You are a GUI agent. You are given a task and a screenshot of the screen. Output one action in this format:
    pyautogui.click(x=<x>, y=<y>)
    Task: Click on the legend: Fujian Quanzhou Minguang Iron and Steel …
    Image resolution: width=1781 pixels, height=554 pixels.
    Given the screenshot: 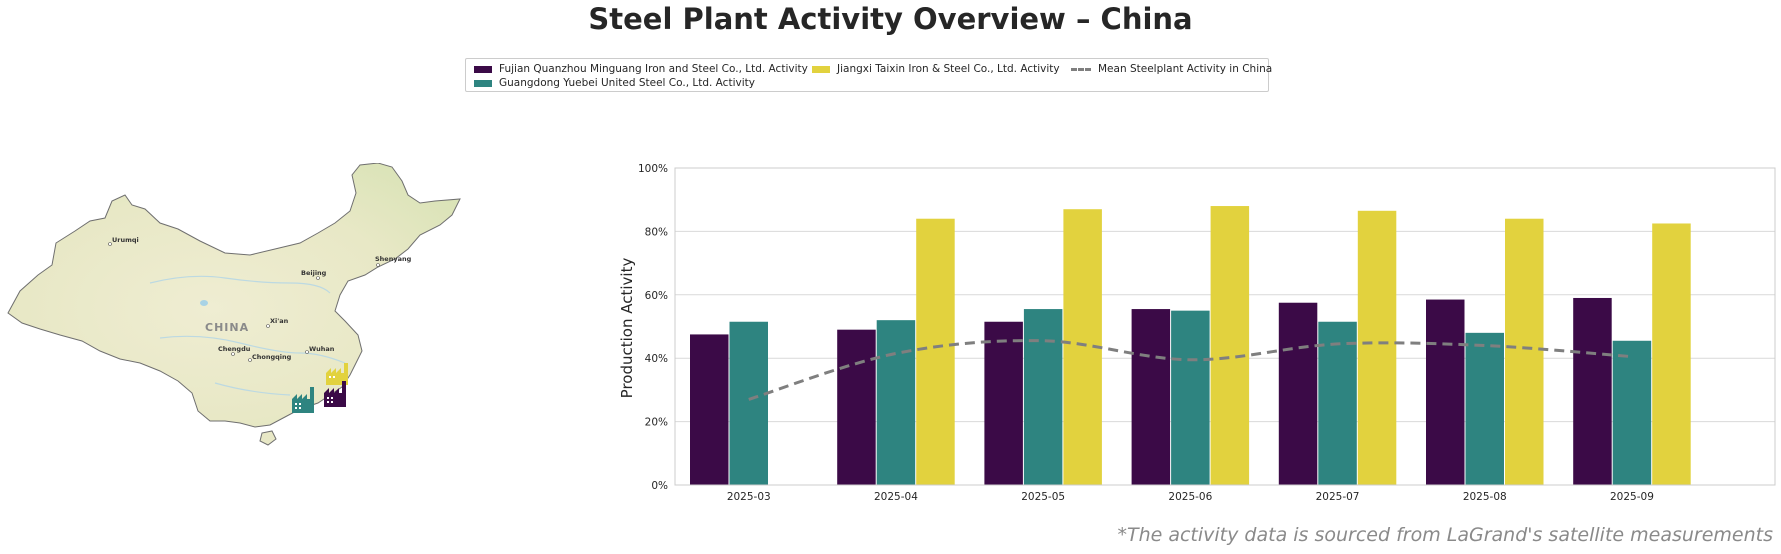 What is the action you would take?
    pyautogui.click(x=868, y=75)
    